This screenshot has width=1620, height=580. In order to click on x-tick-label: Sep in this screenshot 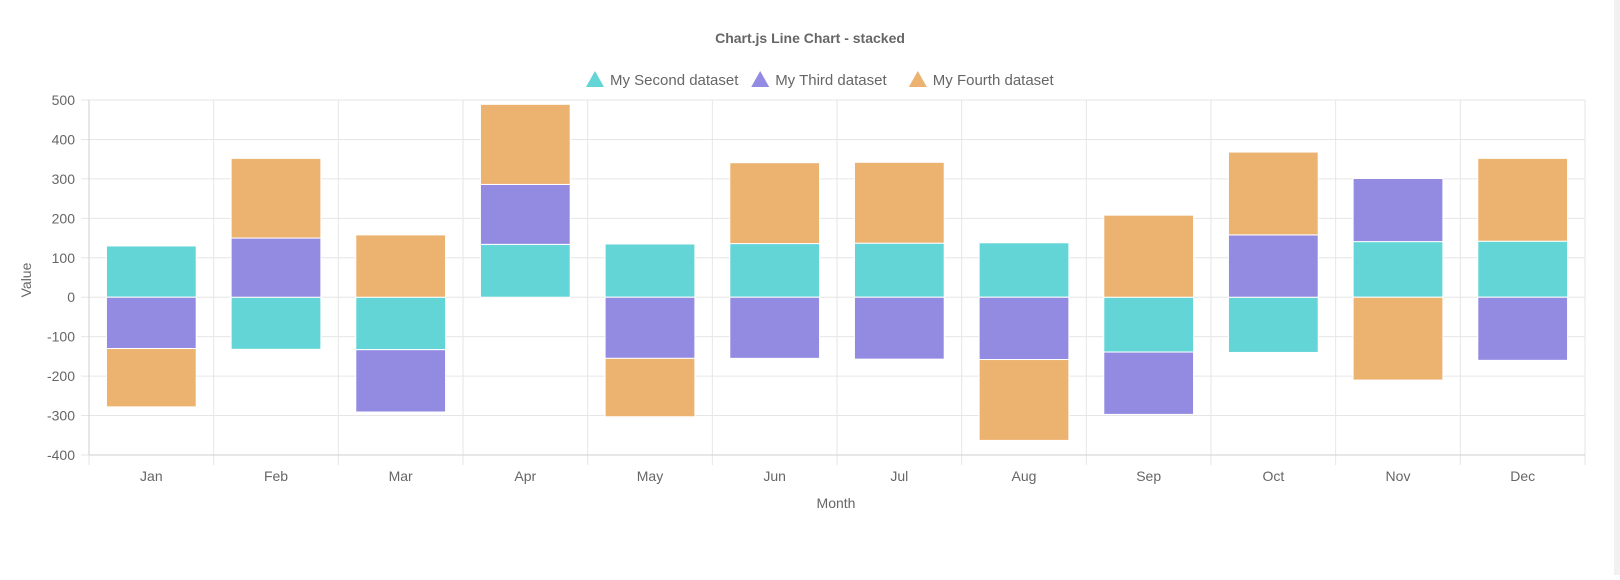, I will do `click(1148, 476)`.